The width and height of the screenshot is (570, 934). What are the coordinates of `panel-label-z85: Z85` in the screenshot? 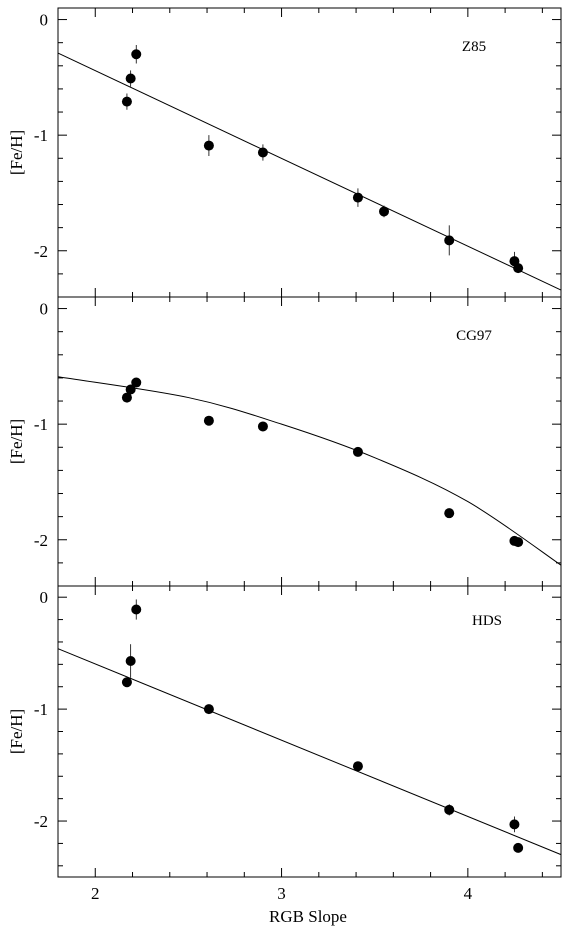 It's located at (474, 47).